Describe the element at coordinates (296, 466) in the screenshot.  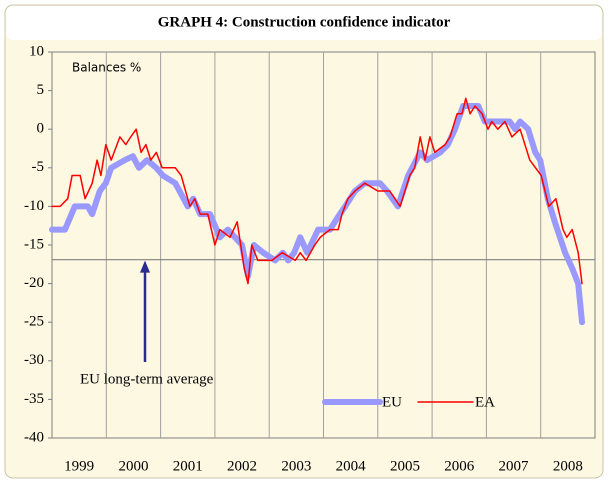
I see `x-tick-label: 2003` at that location.